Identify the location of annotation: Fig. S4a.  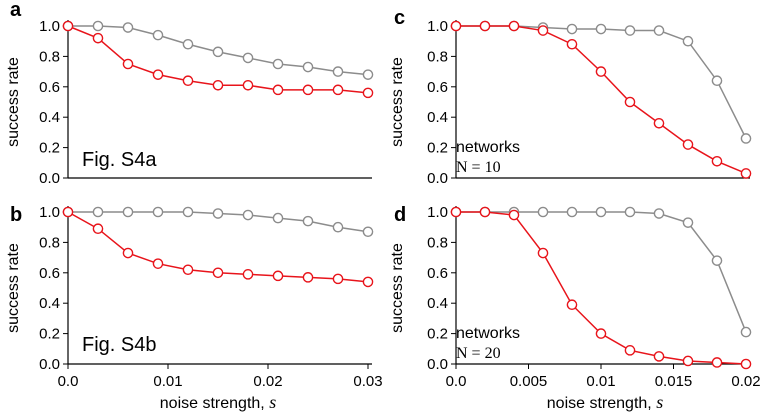
(119, 160).